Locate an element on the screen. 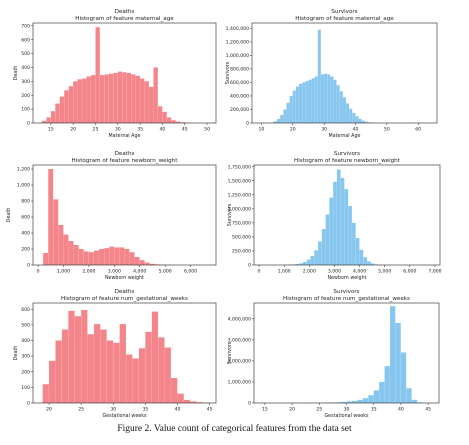  y-tick-label: 1,200,000 is located at coordinates (237, 43).